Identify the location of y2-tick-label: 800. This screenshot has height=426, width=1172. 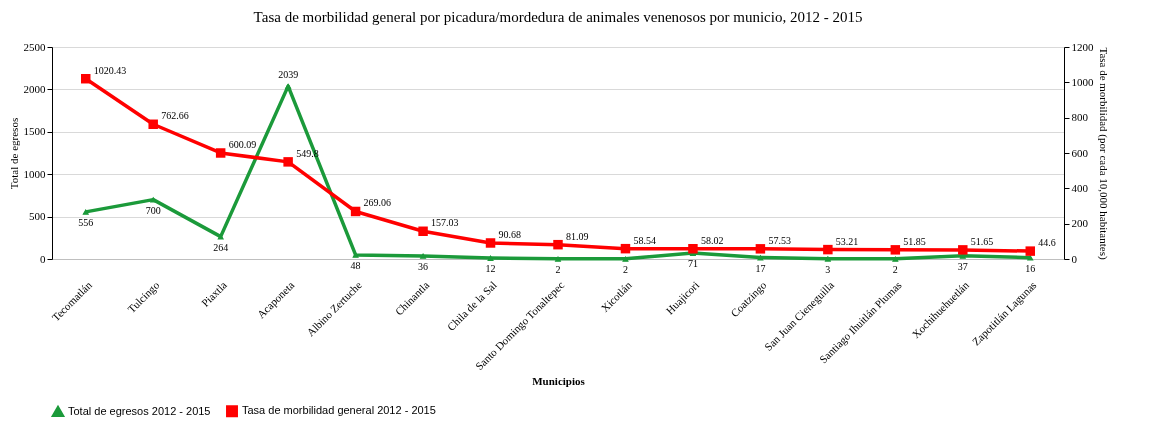
(1080, 117).